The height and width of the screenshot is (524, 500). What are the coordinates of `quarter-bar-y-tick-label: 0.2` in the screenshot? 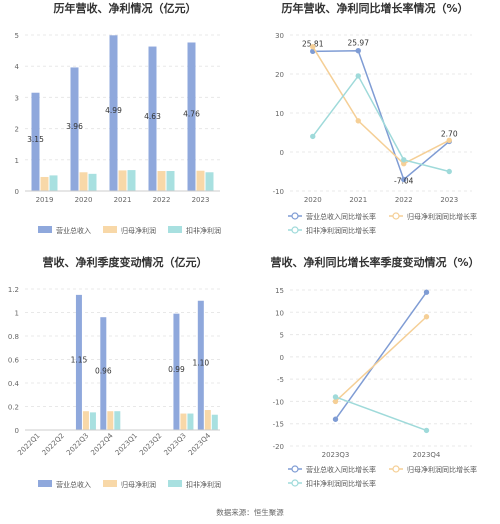 It's located at (13, 408).